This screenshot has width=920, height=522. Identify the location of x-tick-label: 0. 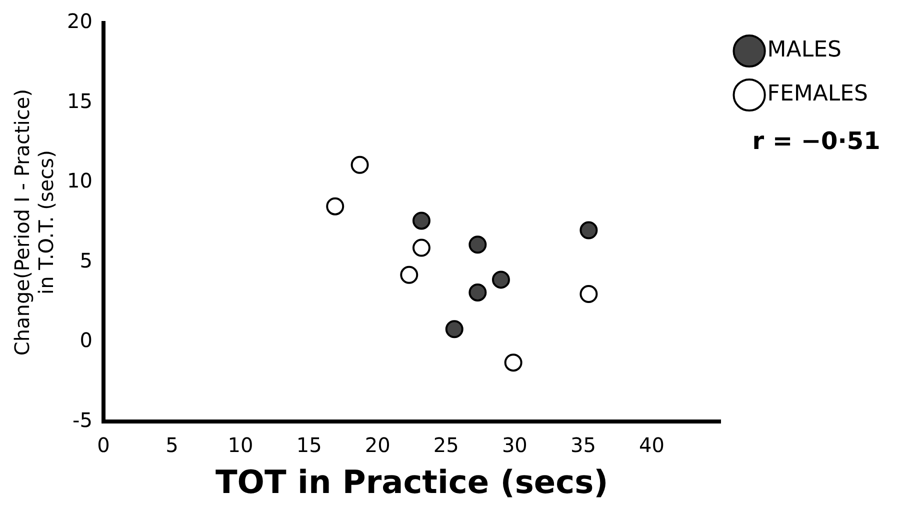
(103, 444).